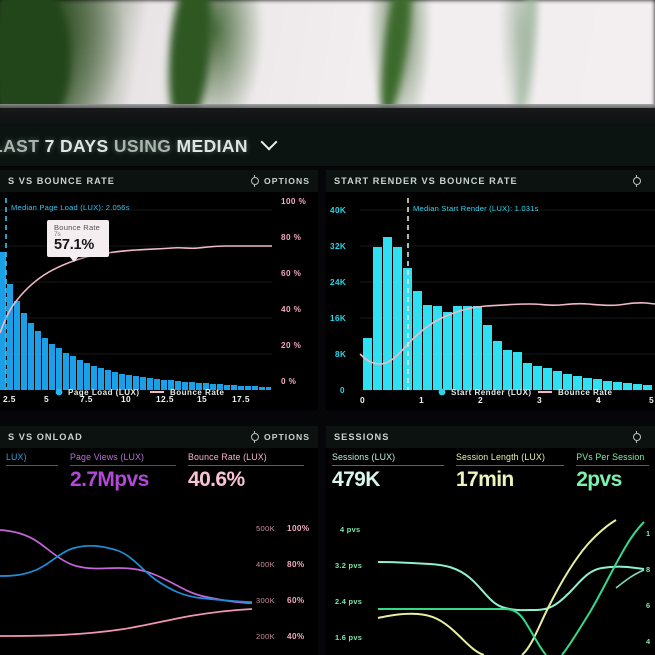  I want to click on y-tick-100: 100 %, so click(294, 201).